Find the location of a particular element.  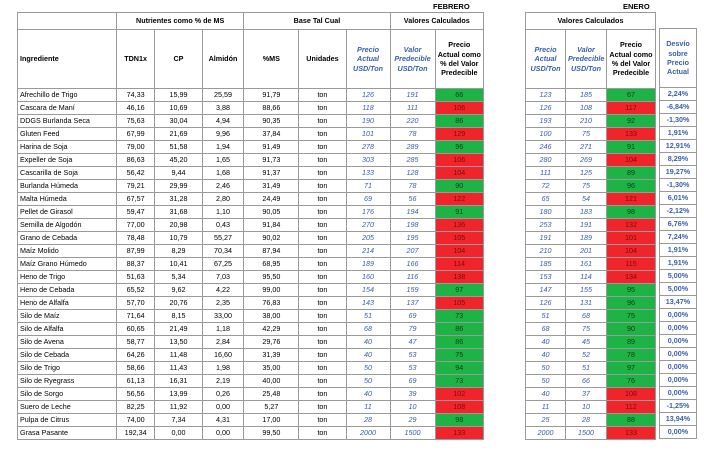

cell-precio-actual: 190 is located at coordinates (368, 121).